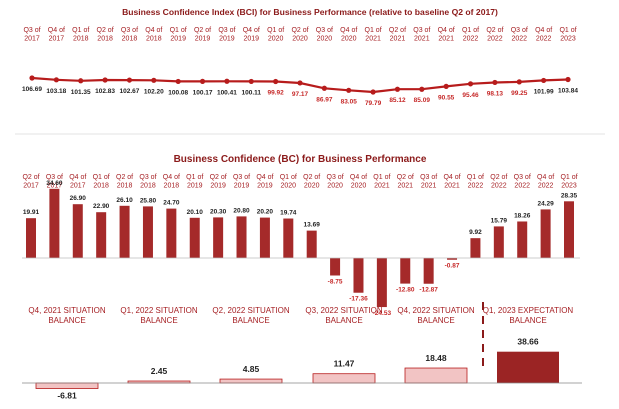  I want to click on bc-value-label: 20.30, so click(218, 211).